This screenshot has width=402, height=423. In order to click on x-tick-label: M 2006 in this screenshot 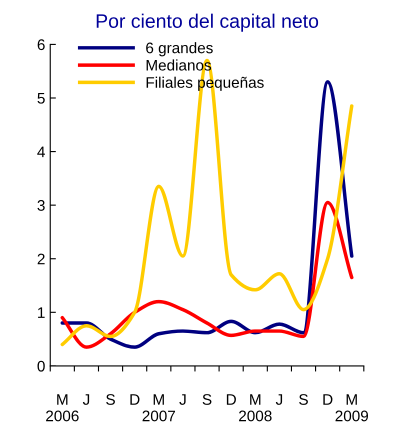, I will do `click(62, 408)`.